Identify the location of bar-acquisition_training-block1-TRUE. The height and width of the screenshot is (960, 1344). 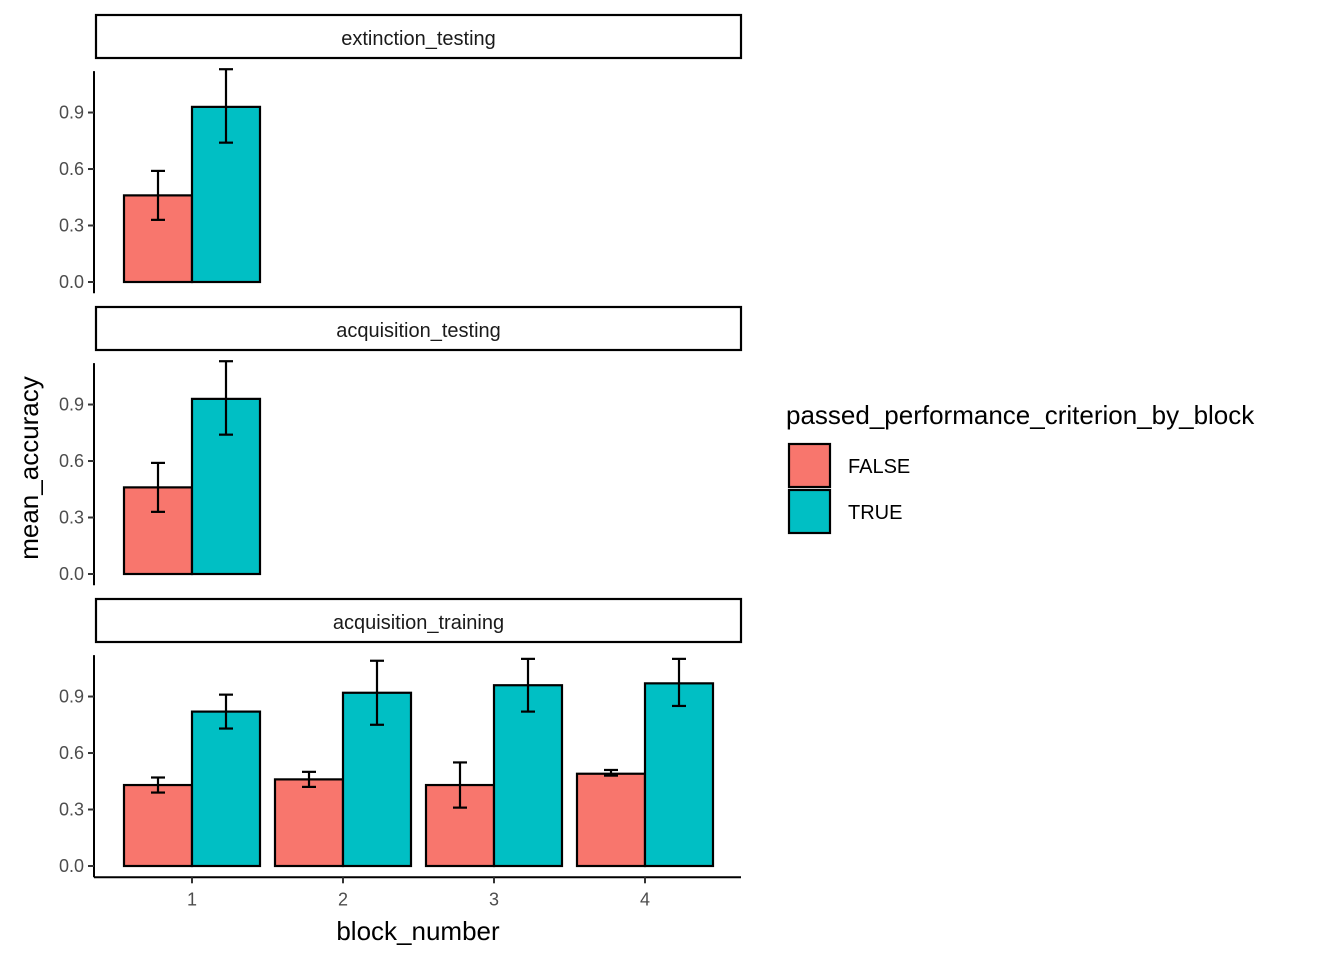
(226, 789).